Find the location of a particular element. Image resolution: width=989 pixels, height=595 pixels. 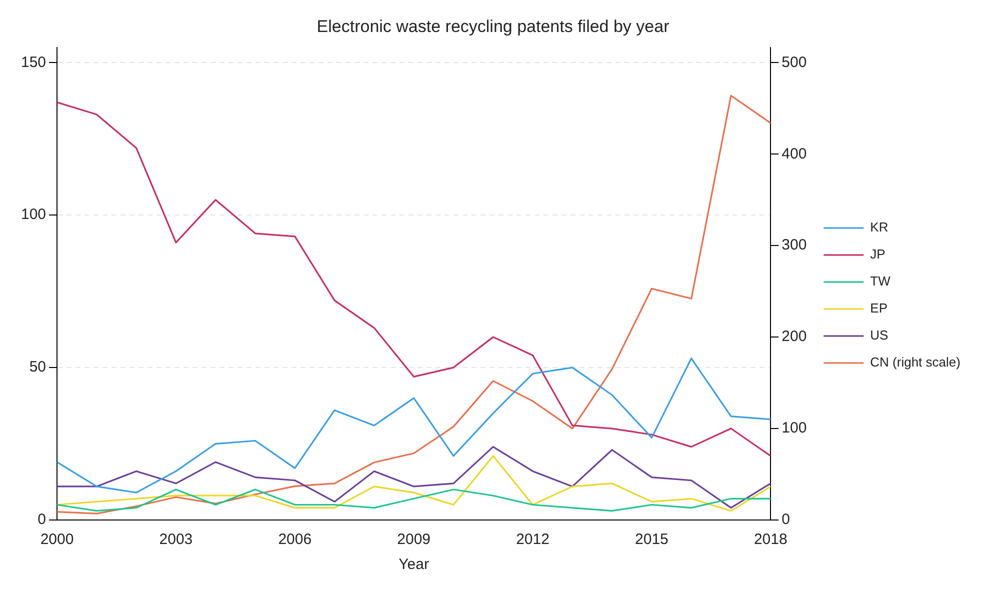

y-tick-label: 150 is located at coordinates (33, 62).